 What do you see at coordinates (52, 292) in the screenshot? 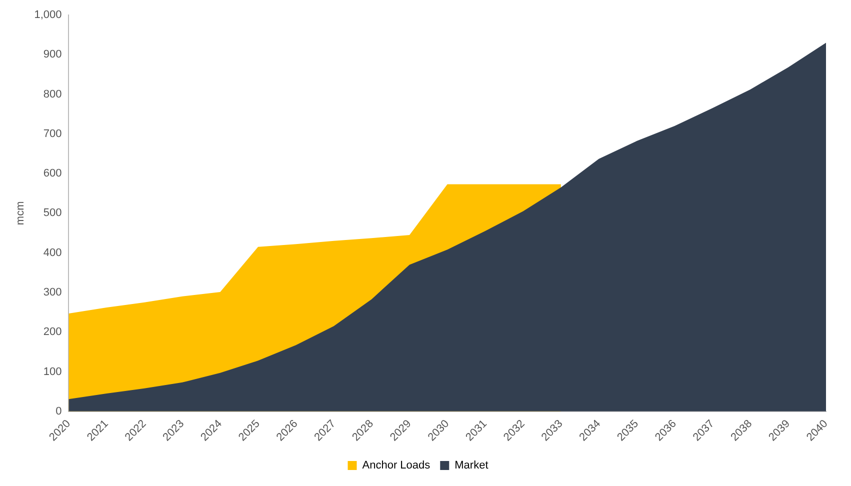
I see `y-tick-label: 300` at bounding box center [52, 292].